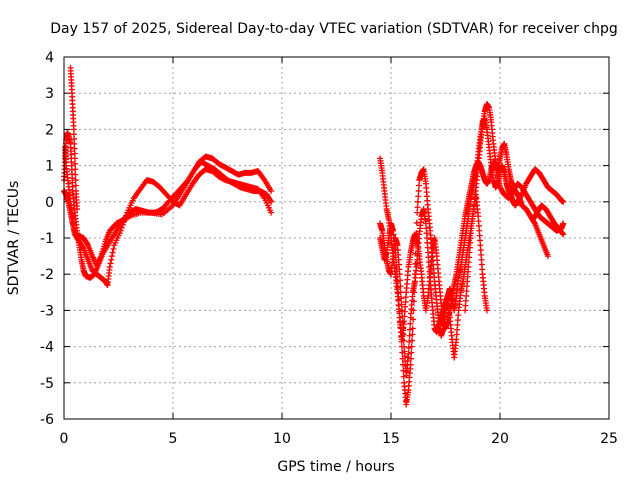 This screenshot has height=480, width=640. What do you see at coordinates (47, 384) in the screenshot?
I see `y-tick-label: -5` at bounding box center [47, 384].